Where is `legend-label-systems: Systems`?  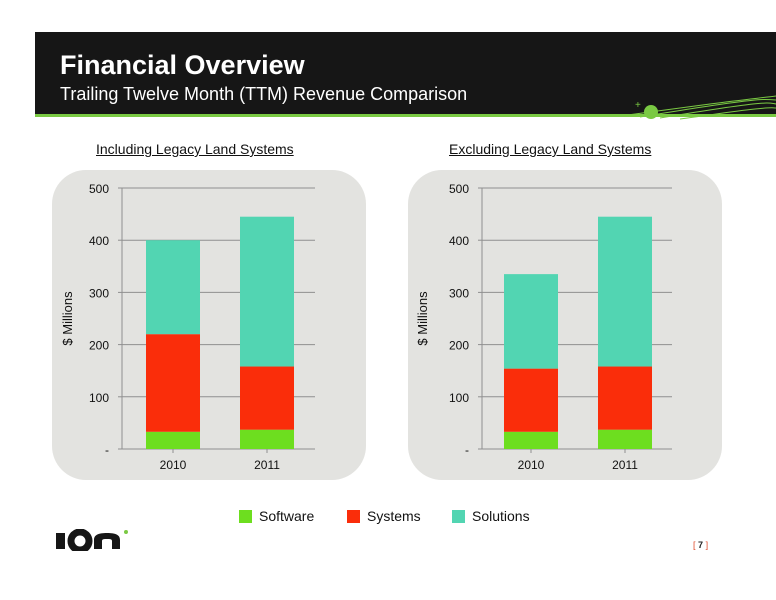 legend-label-systems: Systems is located at coordinates (394, 516).